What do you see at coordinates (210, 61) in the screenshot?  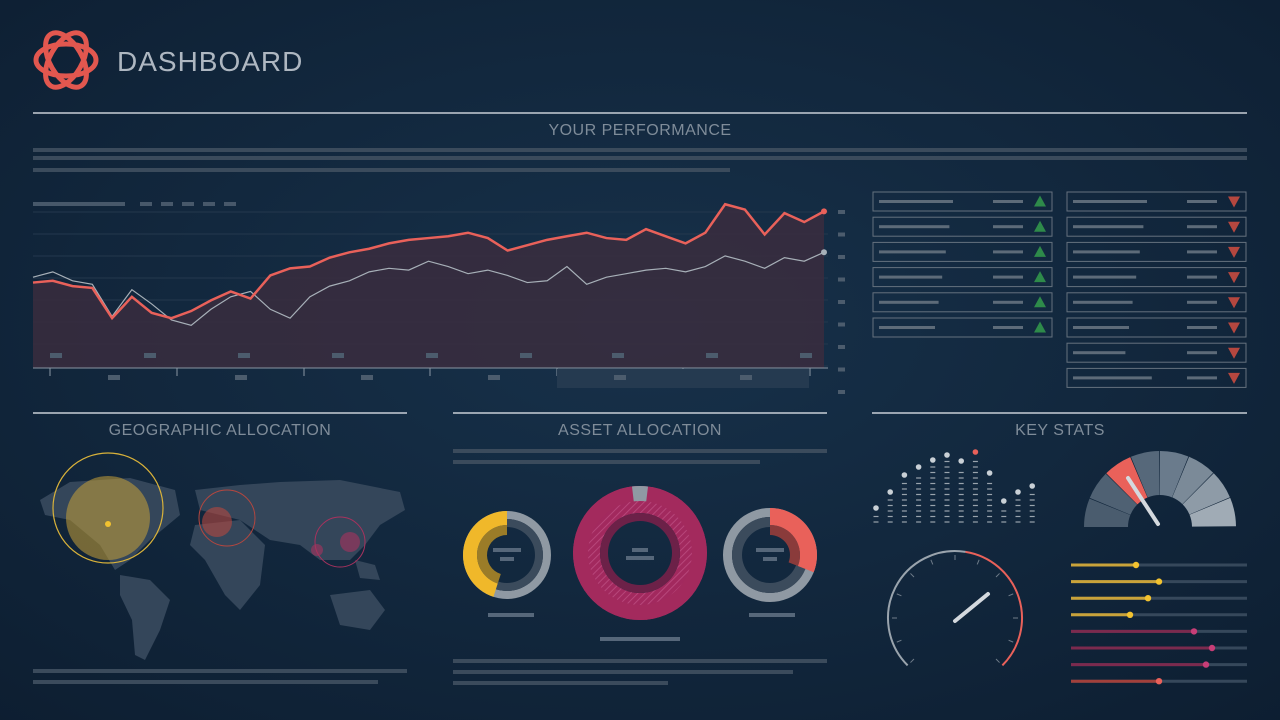 I see `page-title: DASHBOARD` at bounding box center [210, 61].